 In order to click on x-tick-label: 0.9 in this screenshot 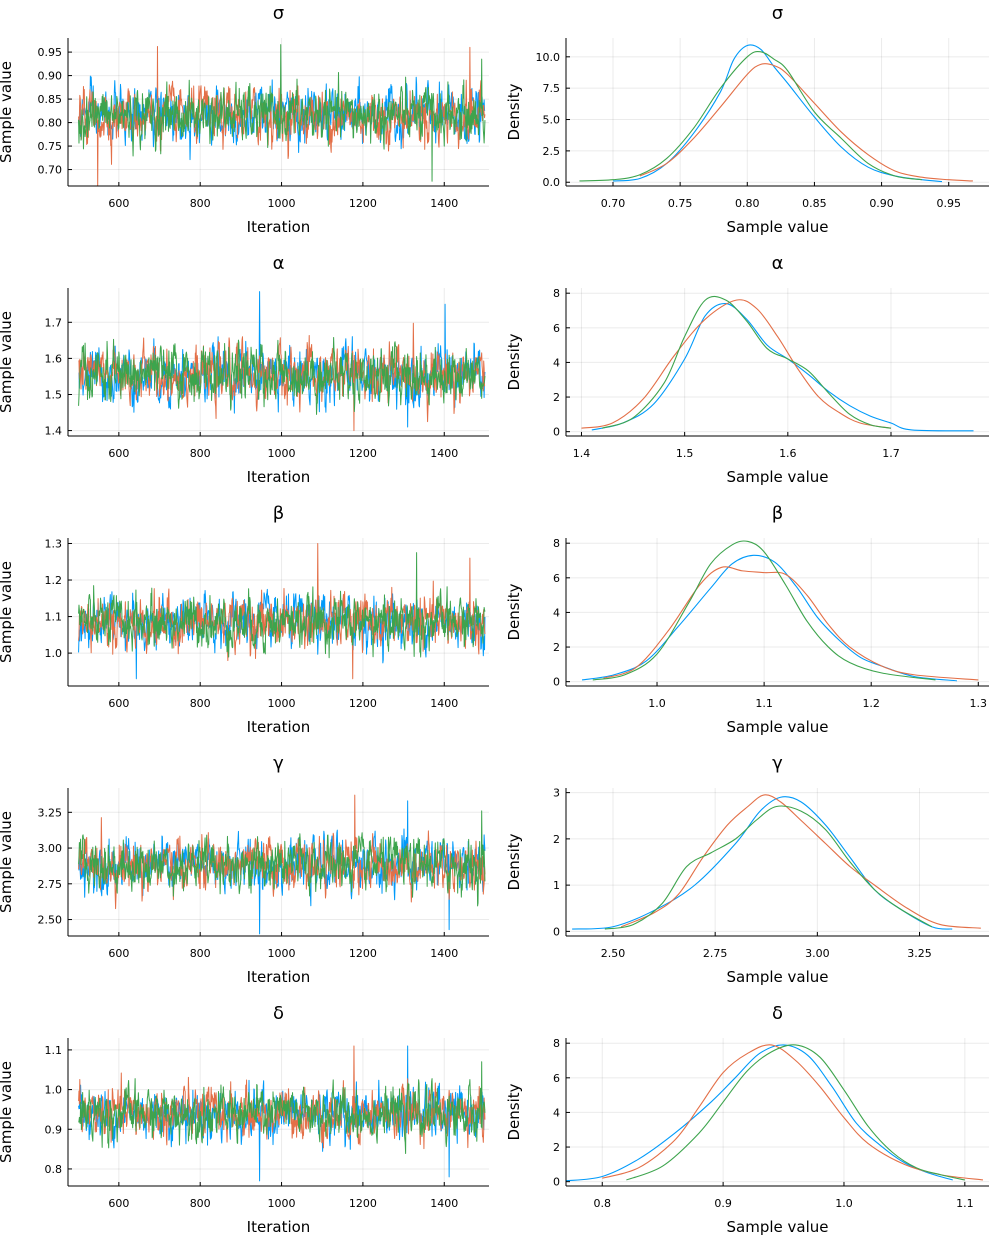, I will do `click(723, 1203)`.